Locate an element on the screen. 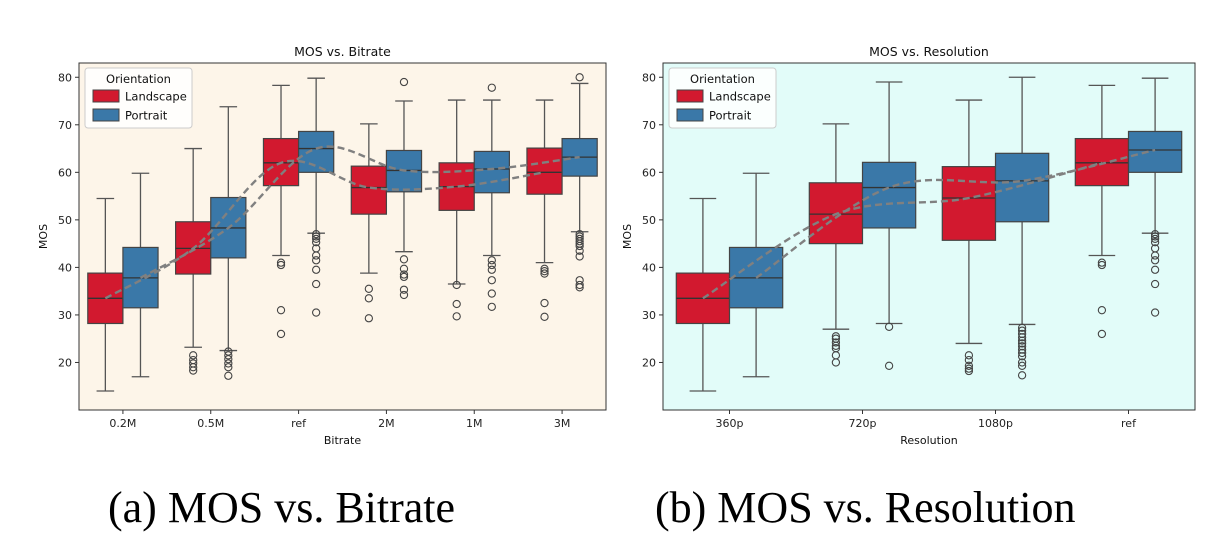 This screenshot has height=551, width=1231. x-tick-label: 3M is located at coordinates (562, 423).